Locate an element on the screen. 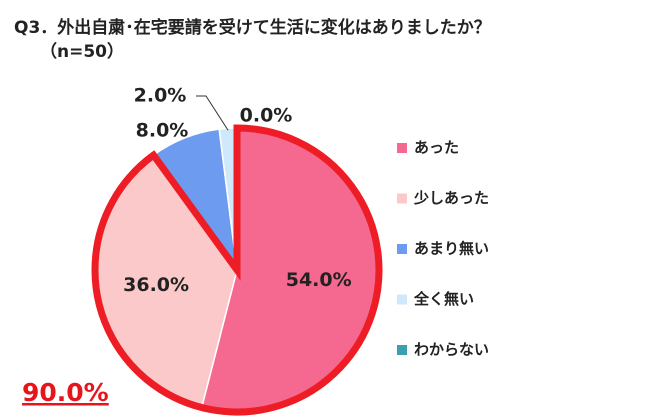 The image size is (650, 420). value-label: 0.0% is located at coordinates (266, 116).